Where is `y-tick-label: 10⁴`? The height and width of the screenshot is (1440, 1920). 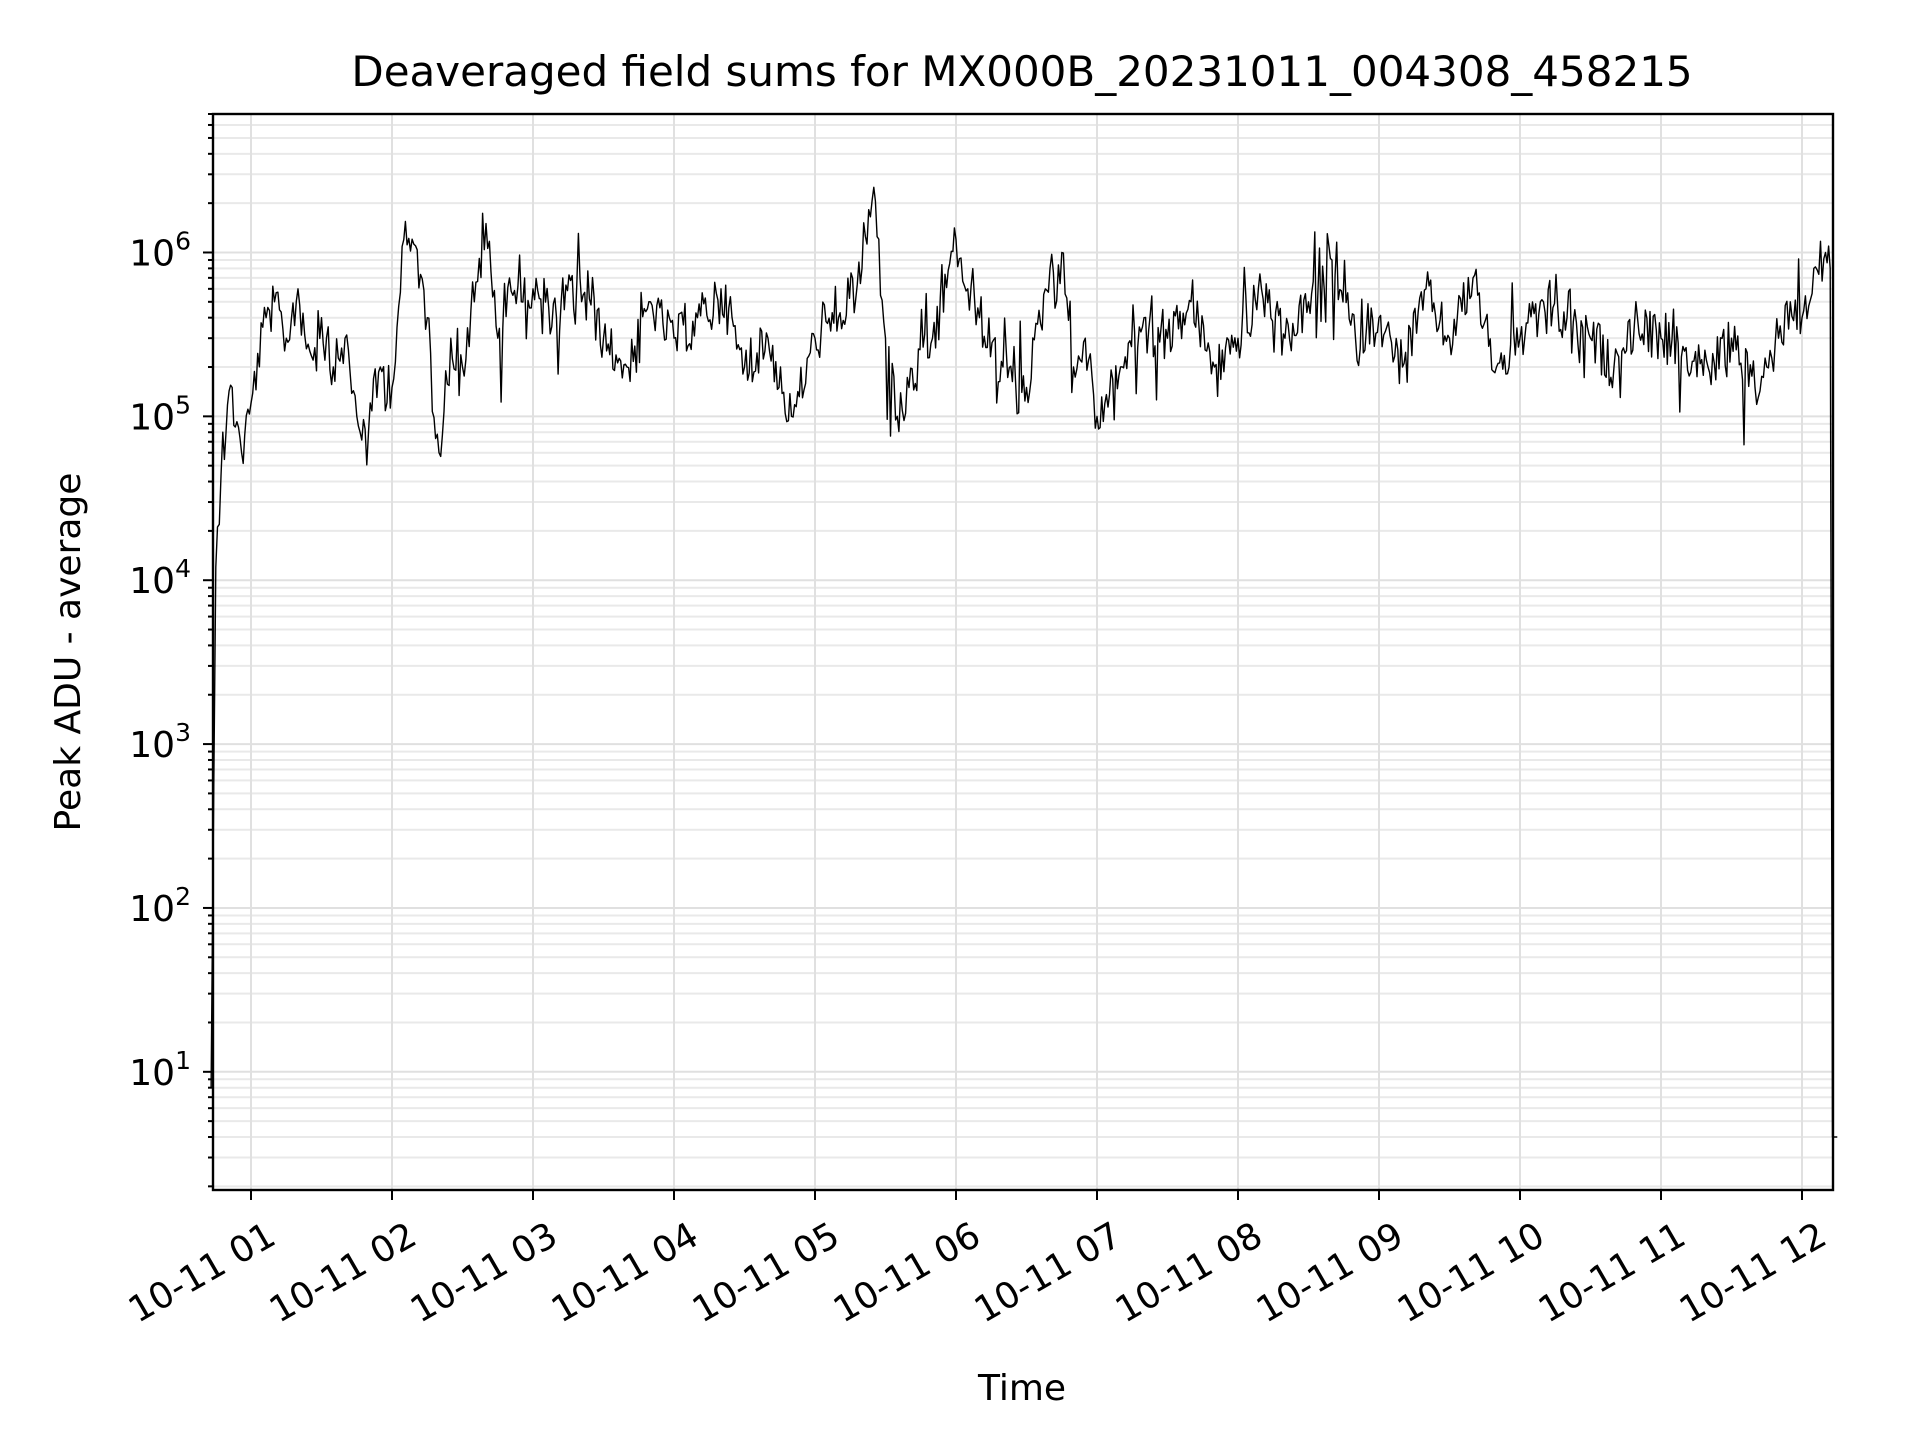
y-tick-label: 10⁴ is located at coordinates (160, 578).